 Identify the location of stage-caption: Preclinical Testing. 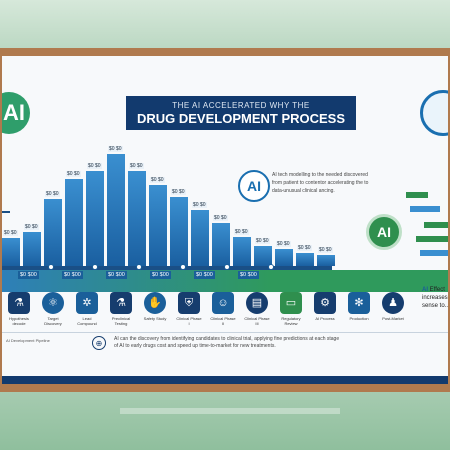
(121, 321).